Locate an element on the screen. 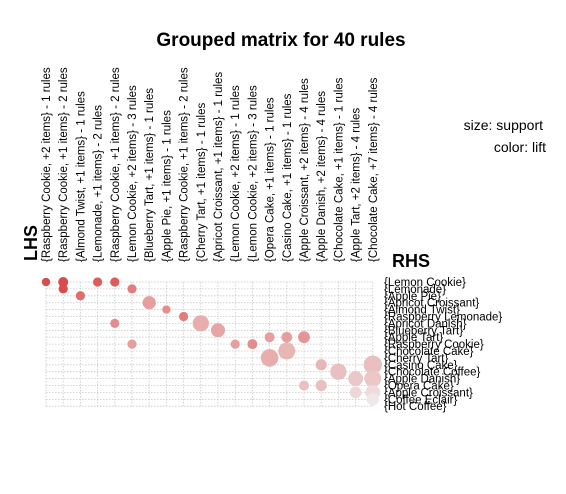 This screenshot has width=566, height=494. rhs-label: {Lemonade} is located at coordinates (415, 290).